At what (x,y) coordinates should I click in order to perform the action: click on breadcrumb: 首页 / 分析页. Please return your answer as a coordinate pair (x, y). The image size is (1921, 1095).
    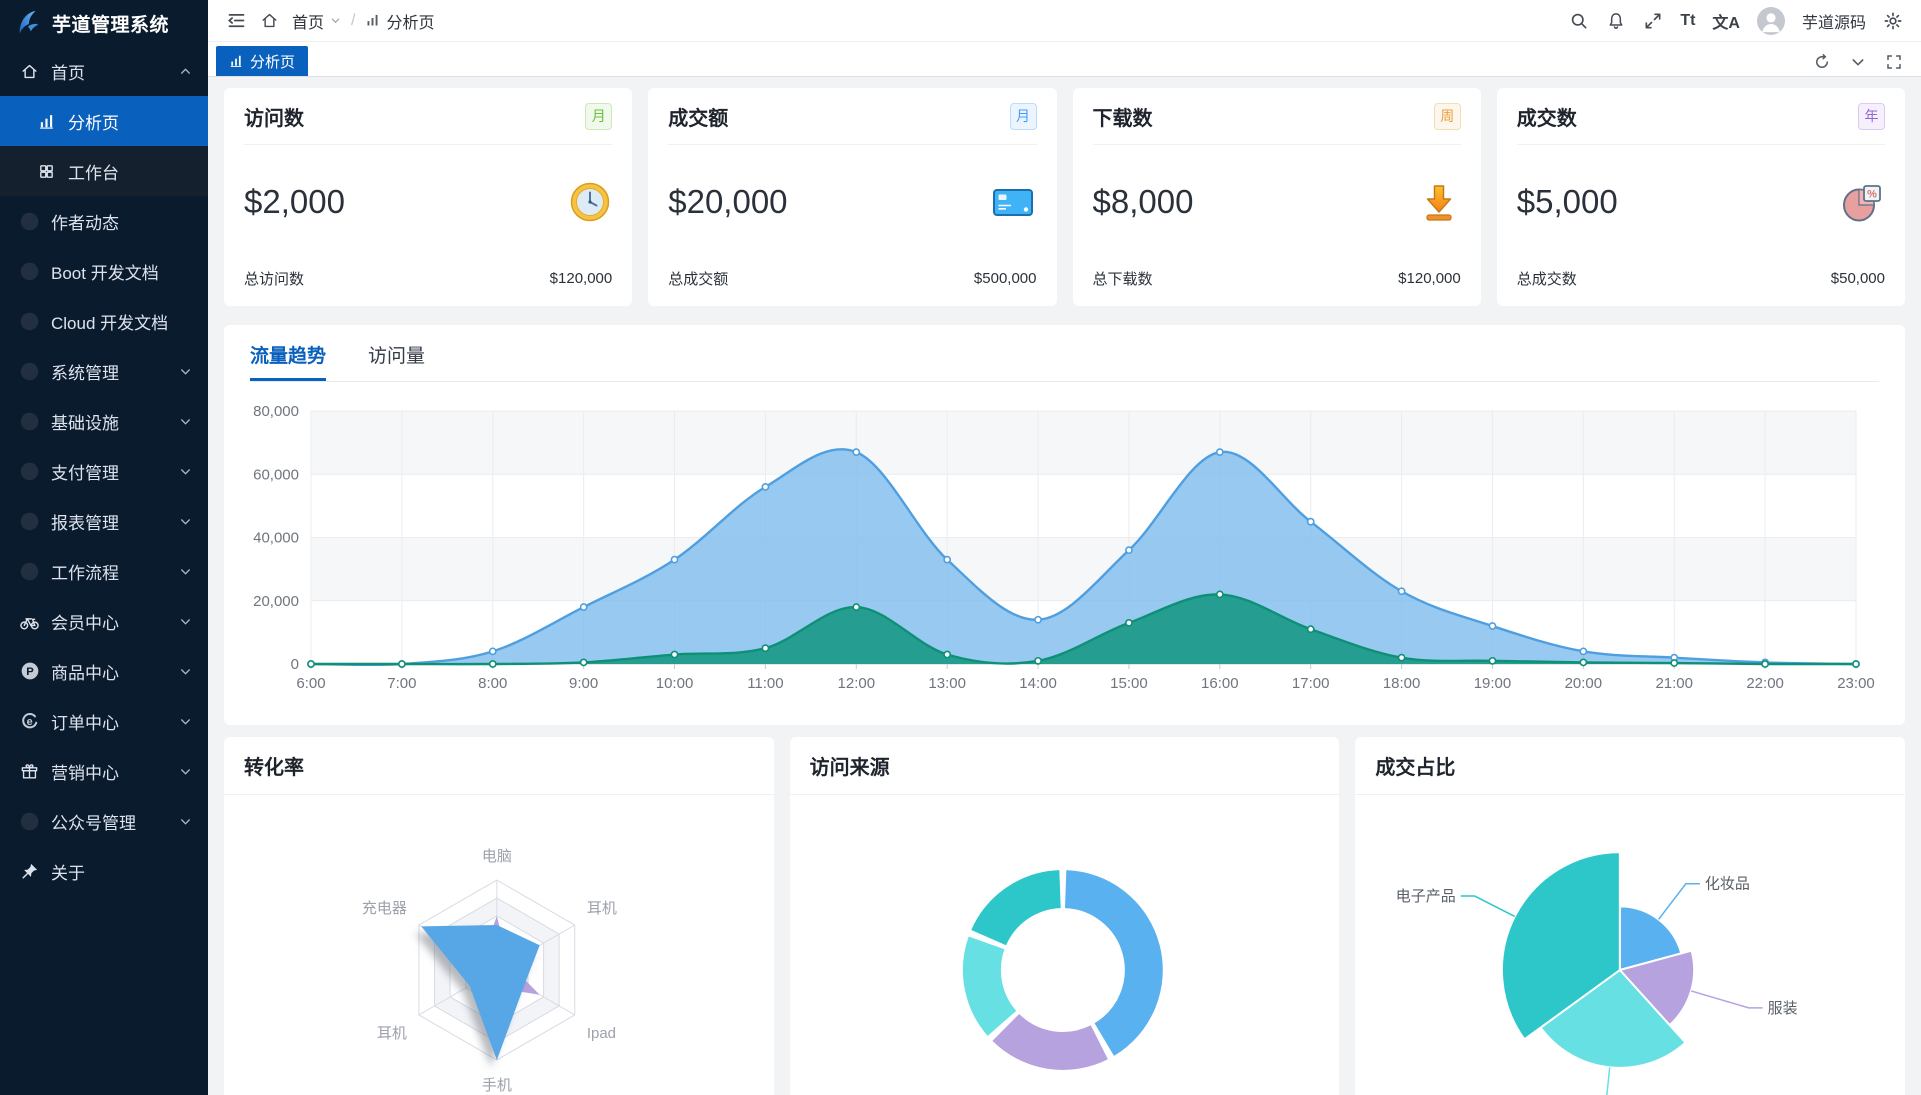
    Looking at the image, I should click on (363, 21).